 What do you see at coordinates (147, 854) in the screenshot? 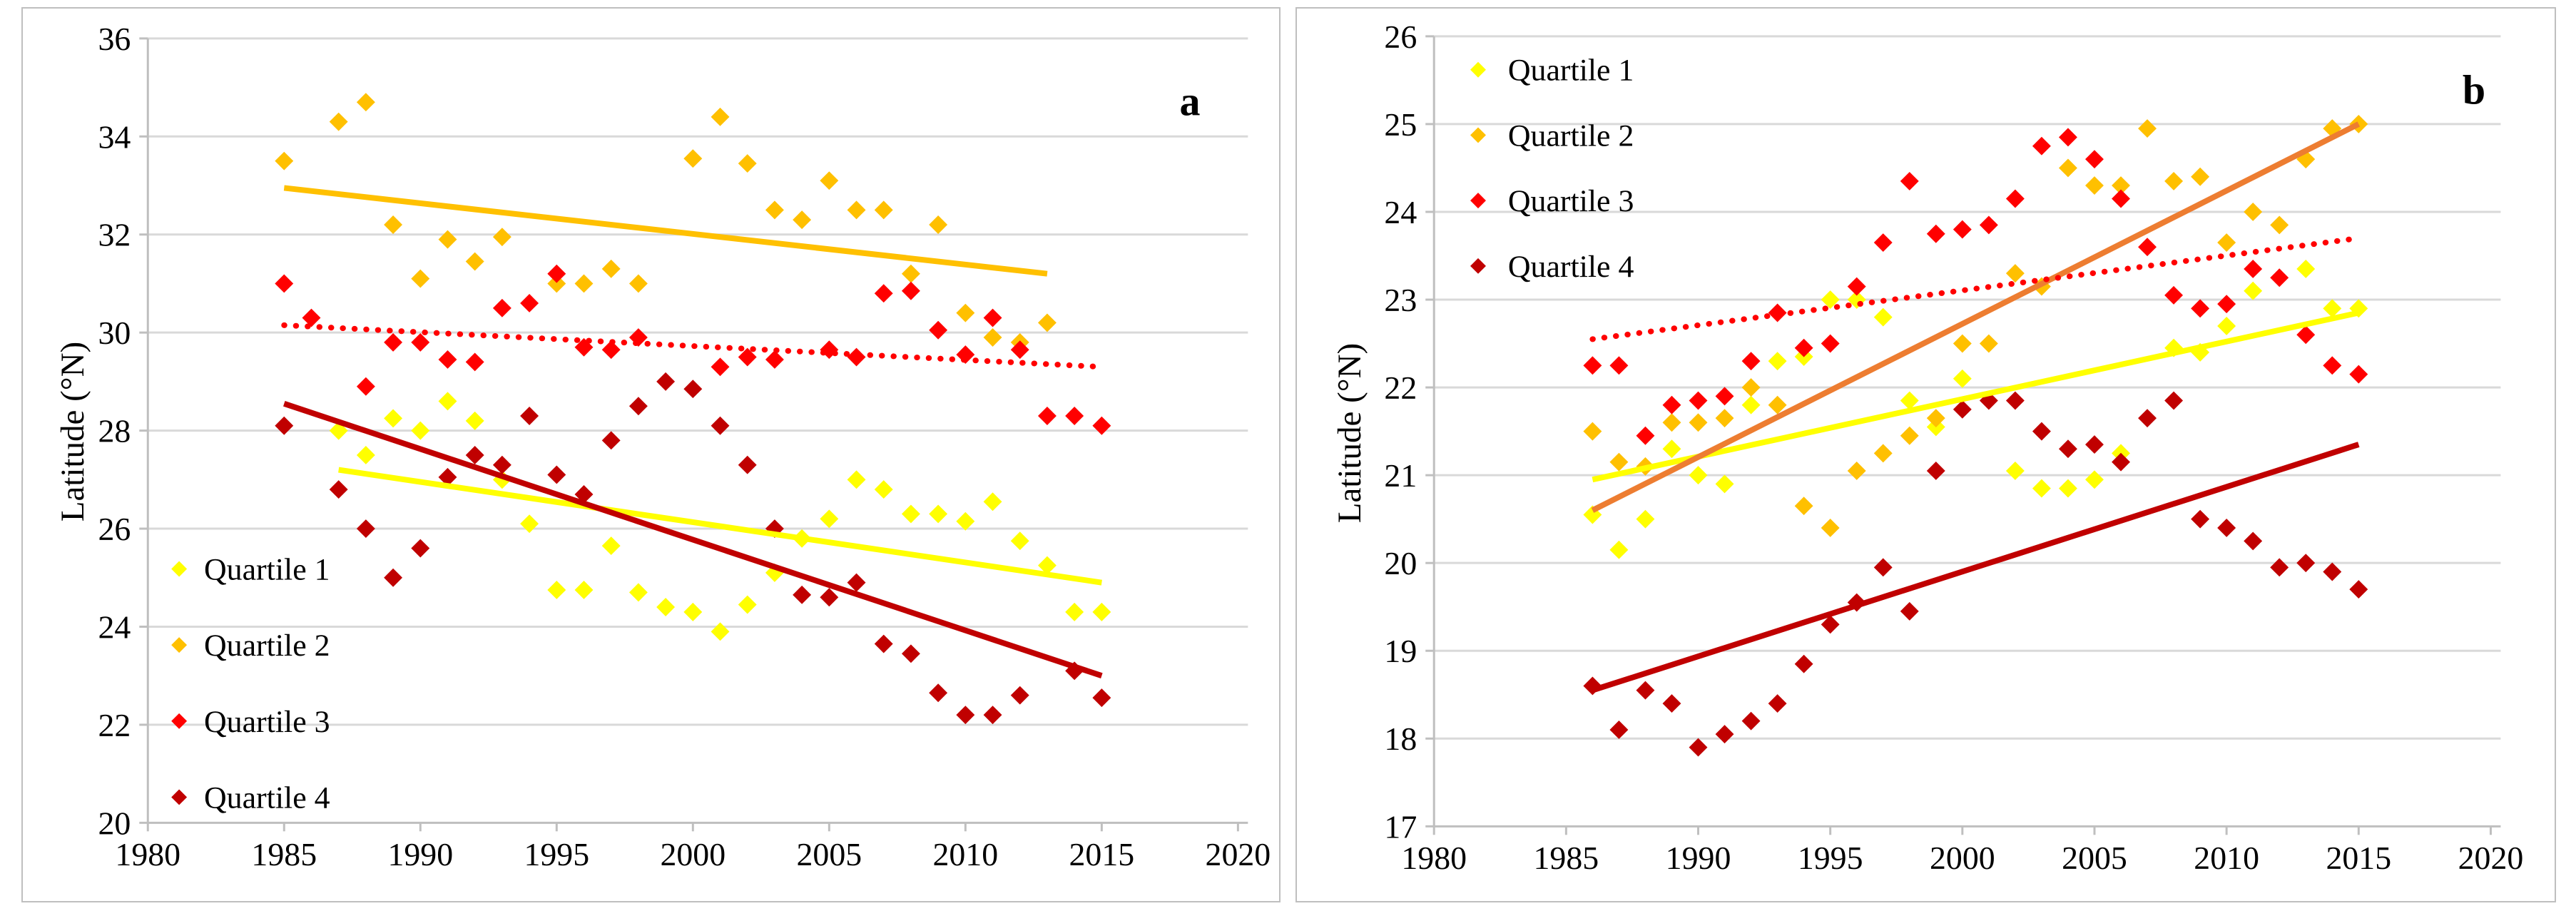
I see `x-tick-label-1980: 1980` at bounding box center [147, 854].